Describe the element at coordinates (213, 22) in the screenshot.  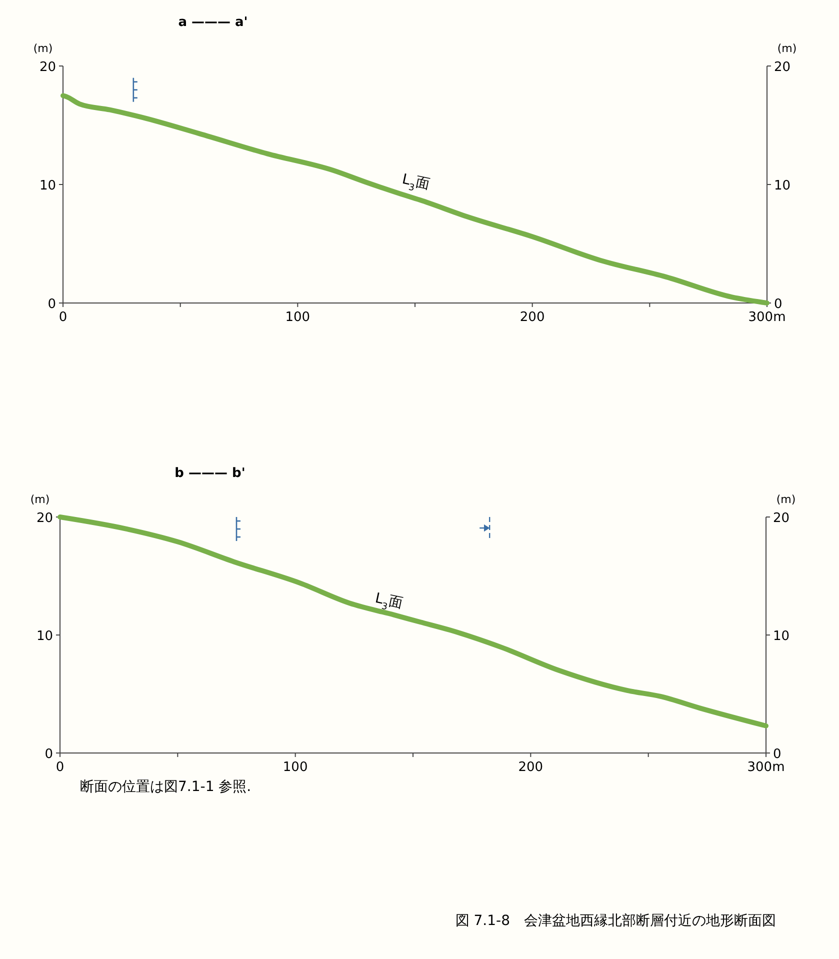
I see `chart-title: a ——— a'` at that location.